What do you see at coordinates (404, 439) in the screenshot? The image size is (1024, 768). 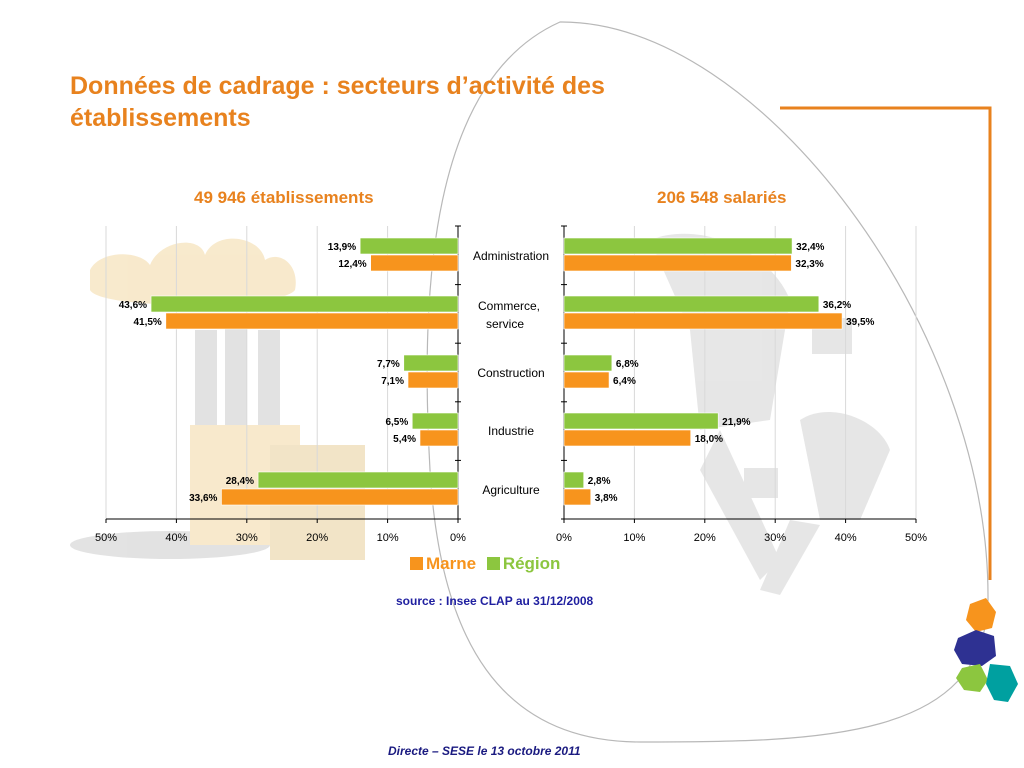 I see `data-label-left: 5,4%` at bounding box center [404, 439].